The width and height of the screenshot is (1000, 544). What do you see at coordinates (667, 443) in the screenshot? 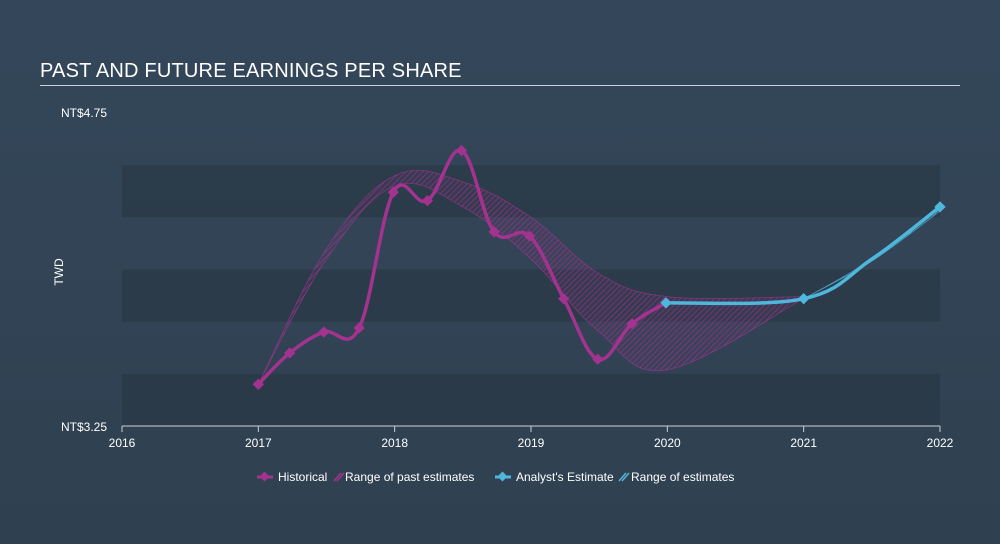
I see `x-tick-label: 2020` at bounding box center [667, 443].